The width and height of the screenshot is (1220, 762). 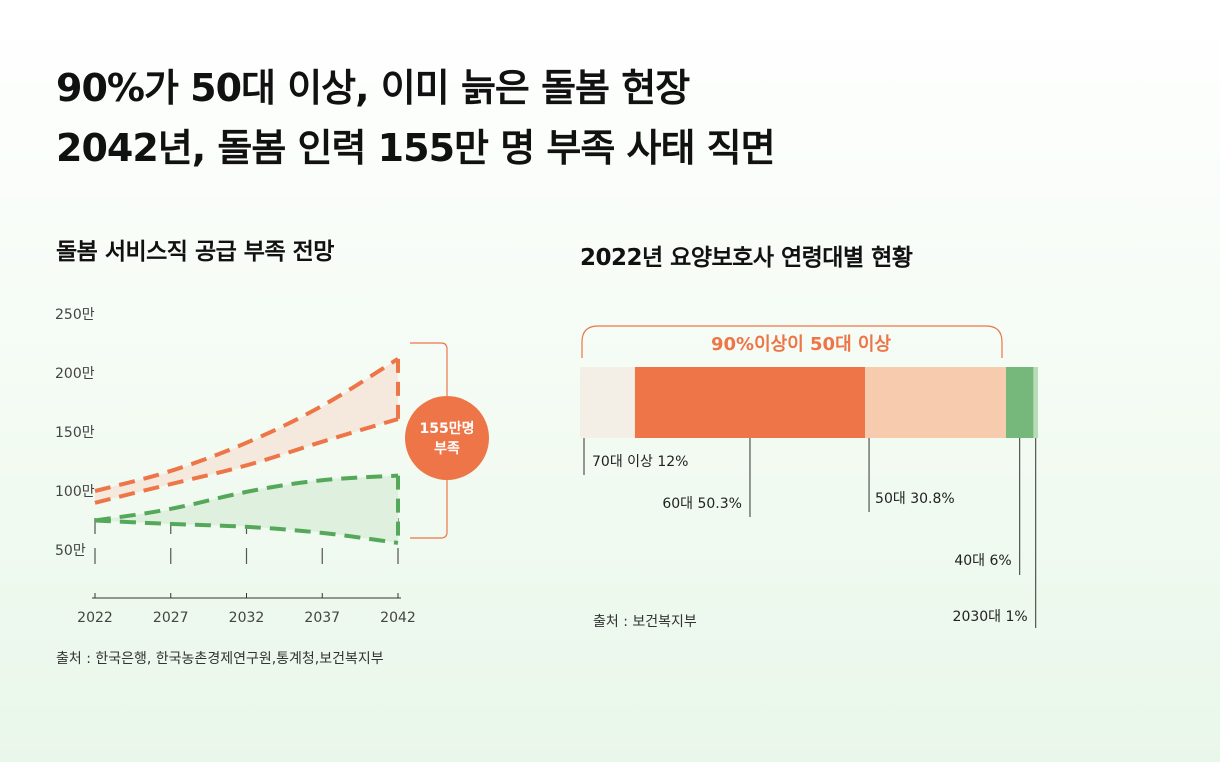 What do you see at coordinates (75, 433) in the screenshot?
I see `y-tick-label: 150만` at bounding box center [75, 433].